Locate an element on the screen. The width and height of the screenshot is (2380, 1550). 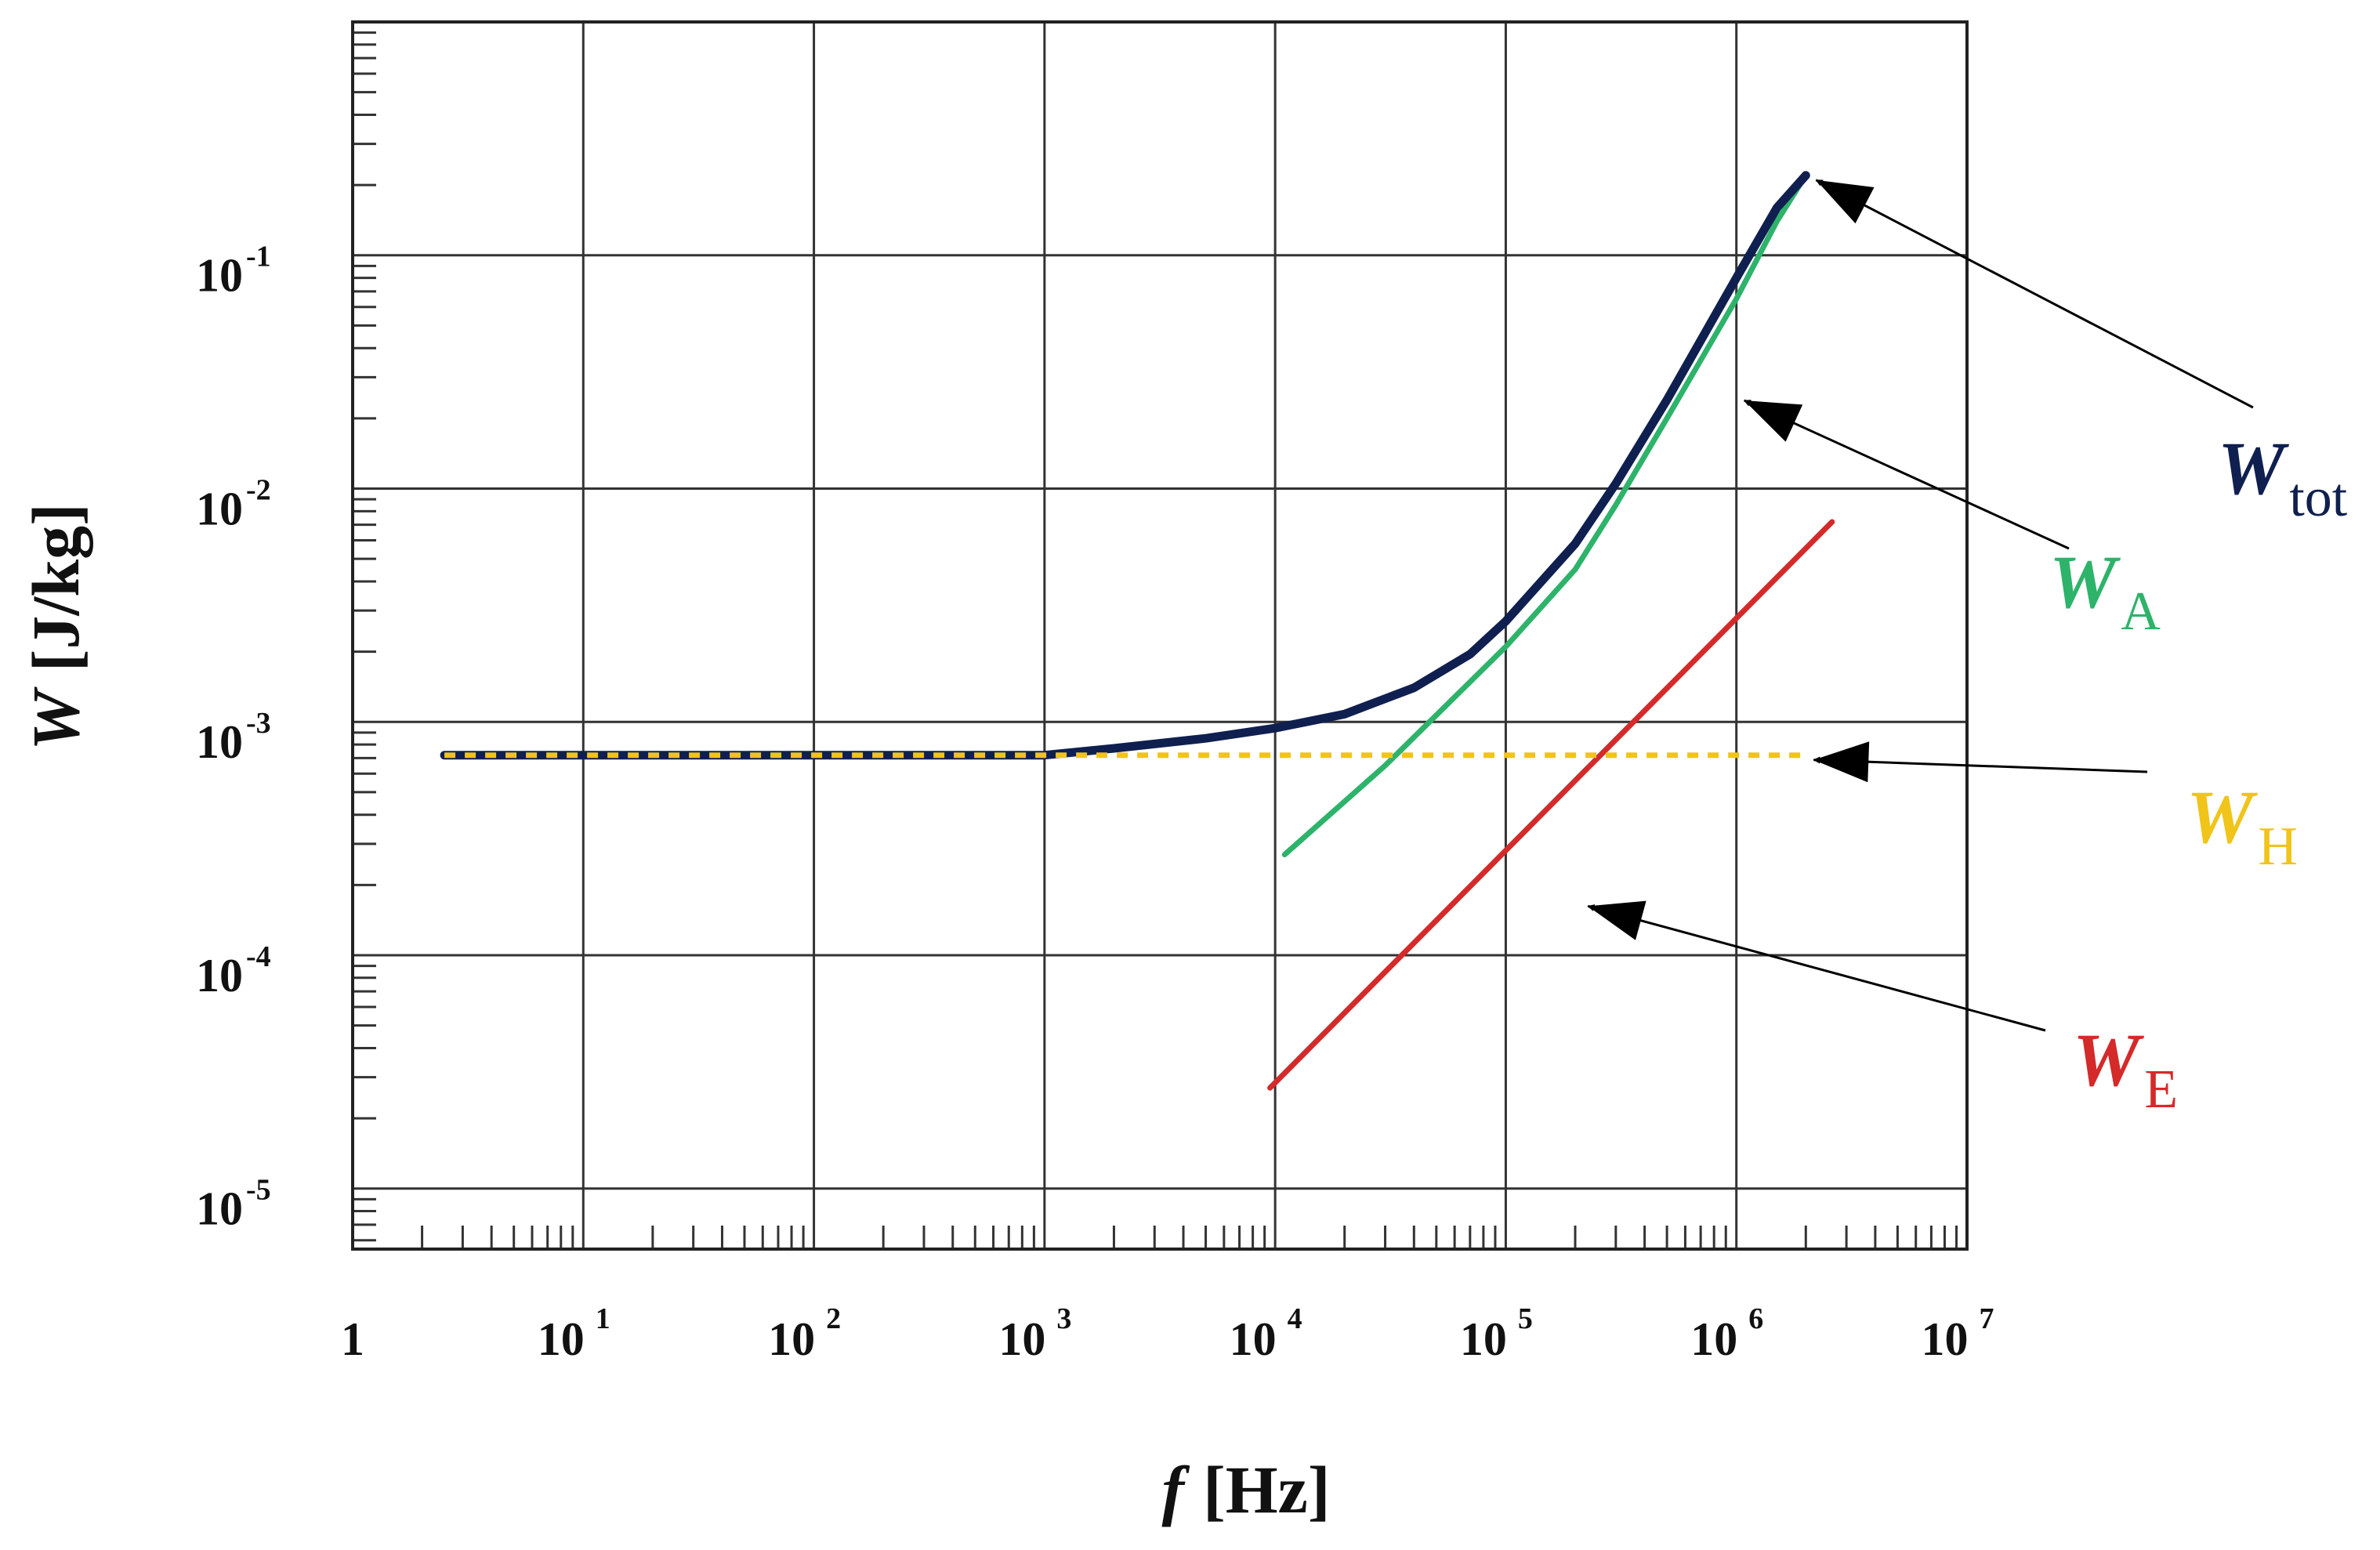
x-tick-label: 10 1 is located at coordinates (574, 1333).